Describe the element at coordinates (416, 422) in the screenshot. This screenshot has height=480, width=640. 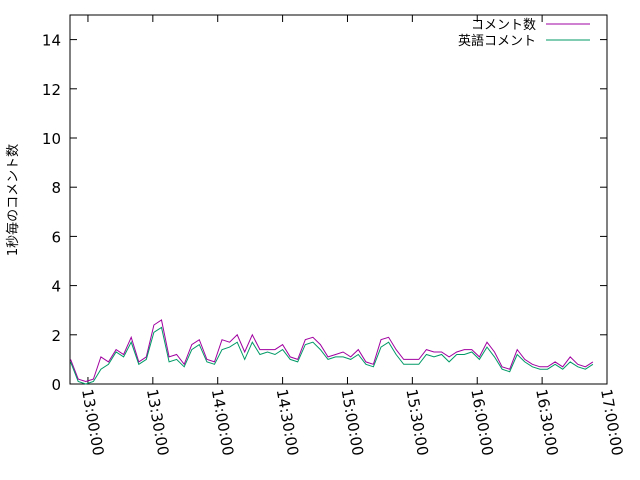
I see `x-tick-label: 15:30:00` at that location.